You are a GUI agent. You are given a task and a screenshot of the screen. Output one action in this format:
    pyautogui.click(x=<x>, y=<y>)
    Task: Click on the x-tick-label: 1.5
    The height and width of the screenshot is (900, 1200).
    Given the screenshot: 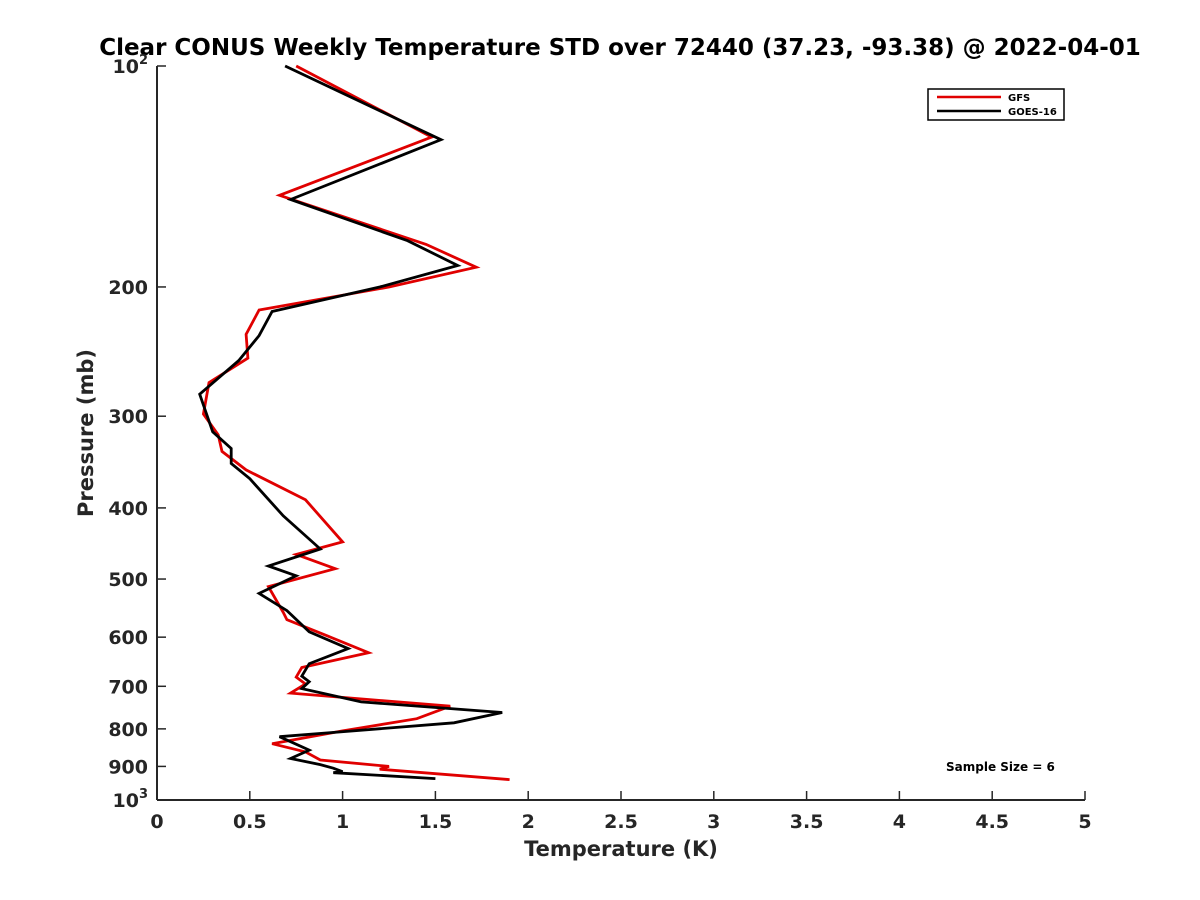 What is the action you would take?
    pyautogui.click(x=436, y=822)
    